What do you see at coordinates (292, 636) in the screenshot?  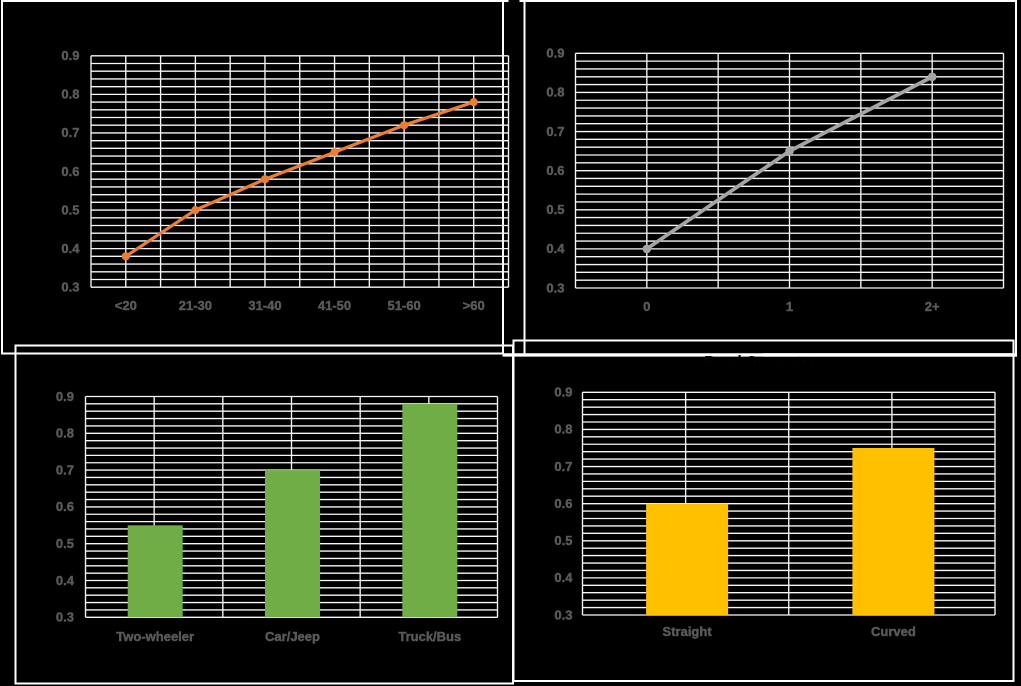 I see `svg-text: Car/Jeep` at bounding box center [292, 636].